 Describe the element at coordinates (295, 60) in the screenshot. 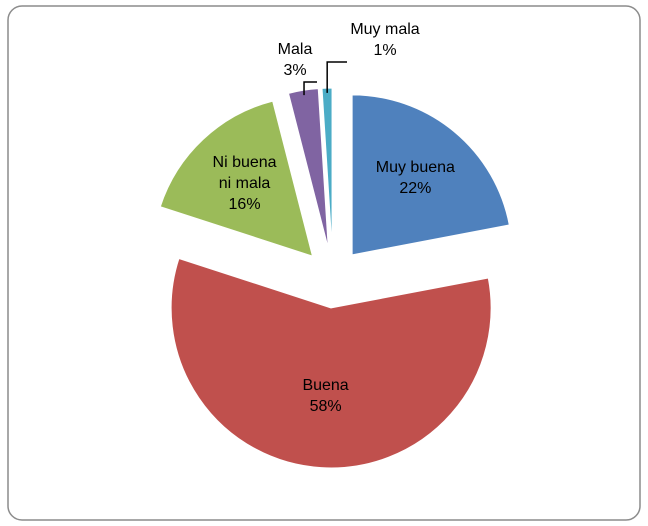

I see `data-label: Mala 3%` at that location.